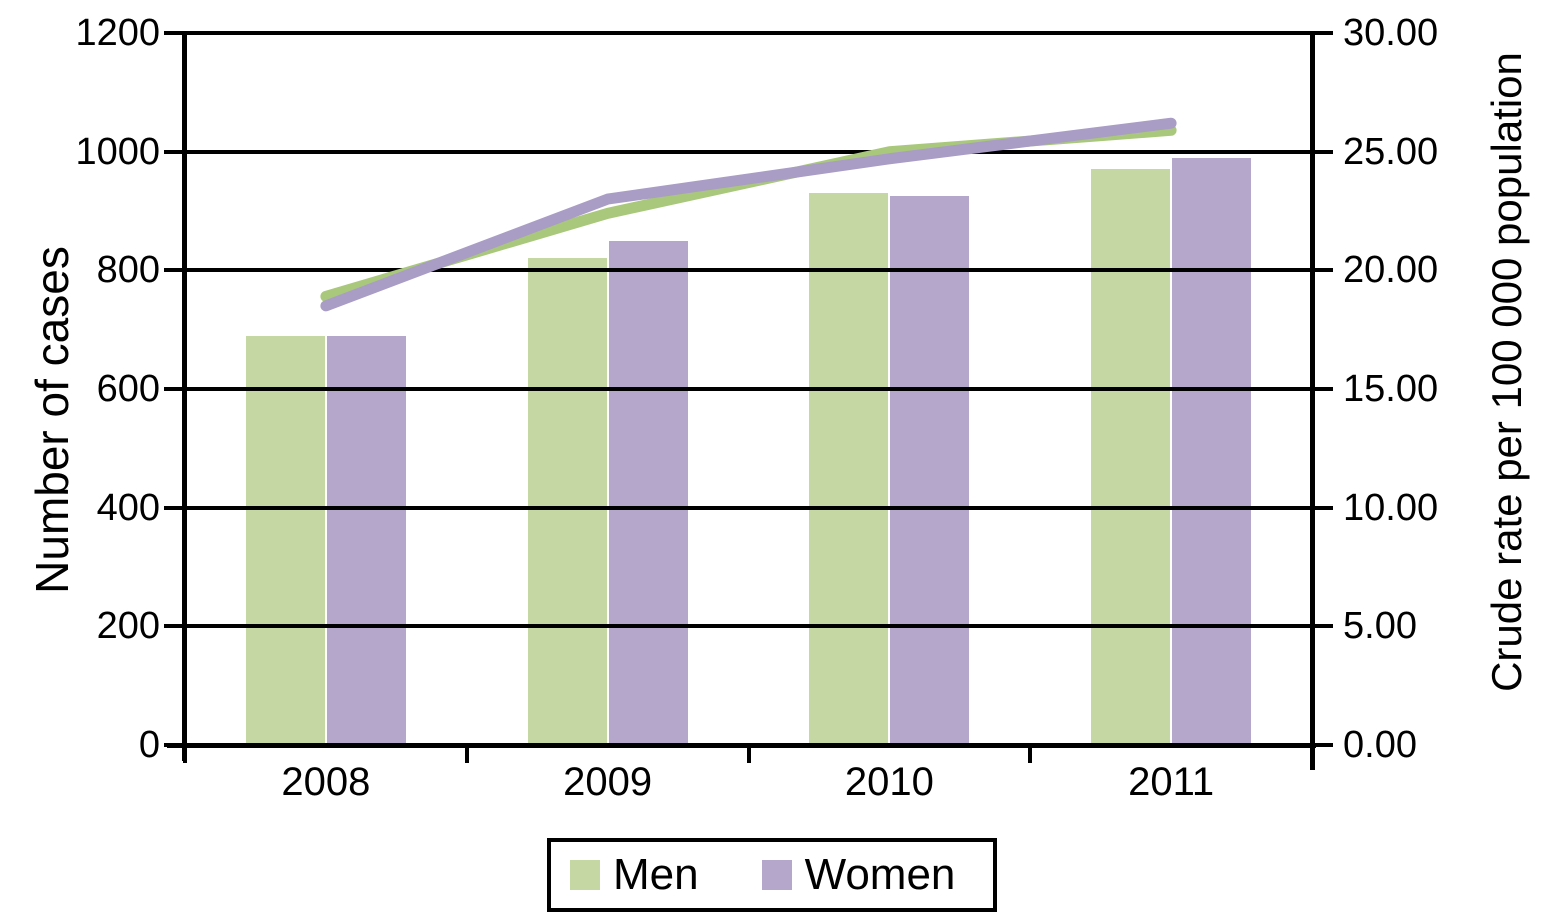 The width and height of the screenshot is (1551, 915). I want to click on right-tick-label: 30.00, so click(1391, 33).